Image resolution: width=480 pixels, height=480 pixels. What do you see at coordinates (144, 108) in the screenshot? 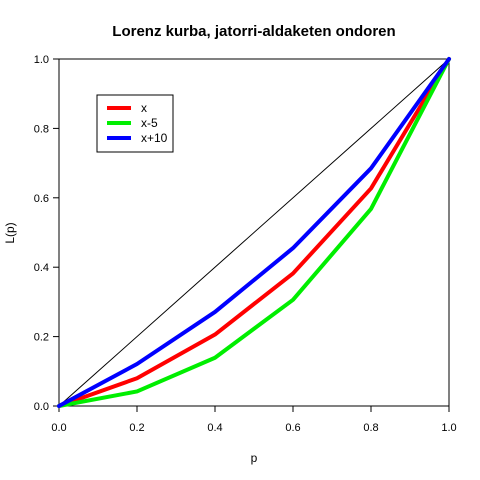
I see `legend-label-0: x` at bounding box center [144, 108].